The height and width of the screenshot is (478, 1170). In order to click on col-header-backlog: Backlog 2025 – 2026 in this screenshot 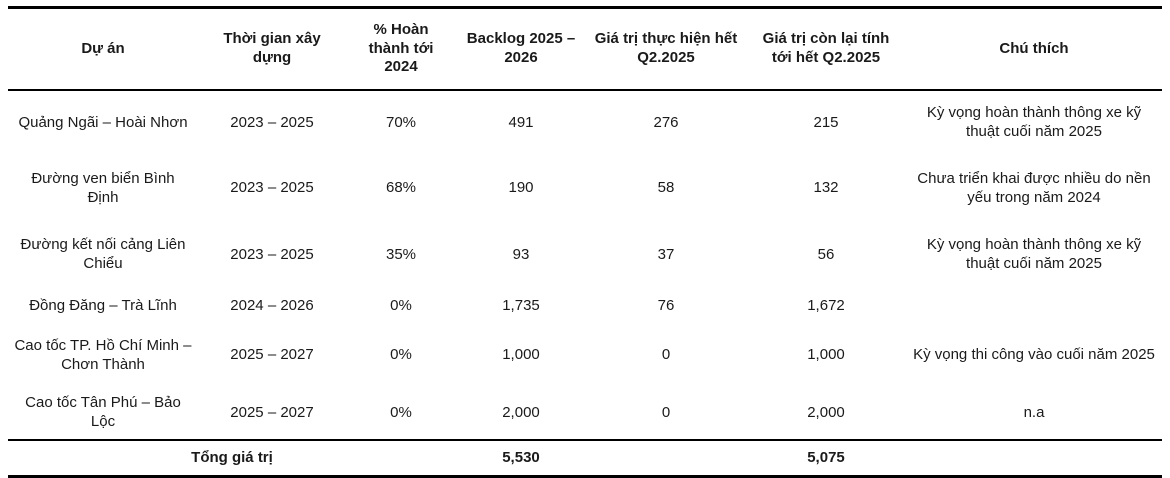, I will do `click(521, 48)`.